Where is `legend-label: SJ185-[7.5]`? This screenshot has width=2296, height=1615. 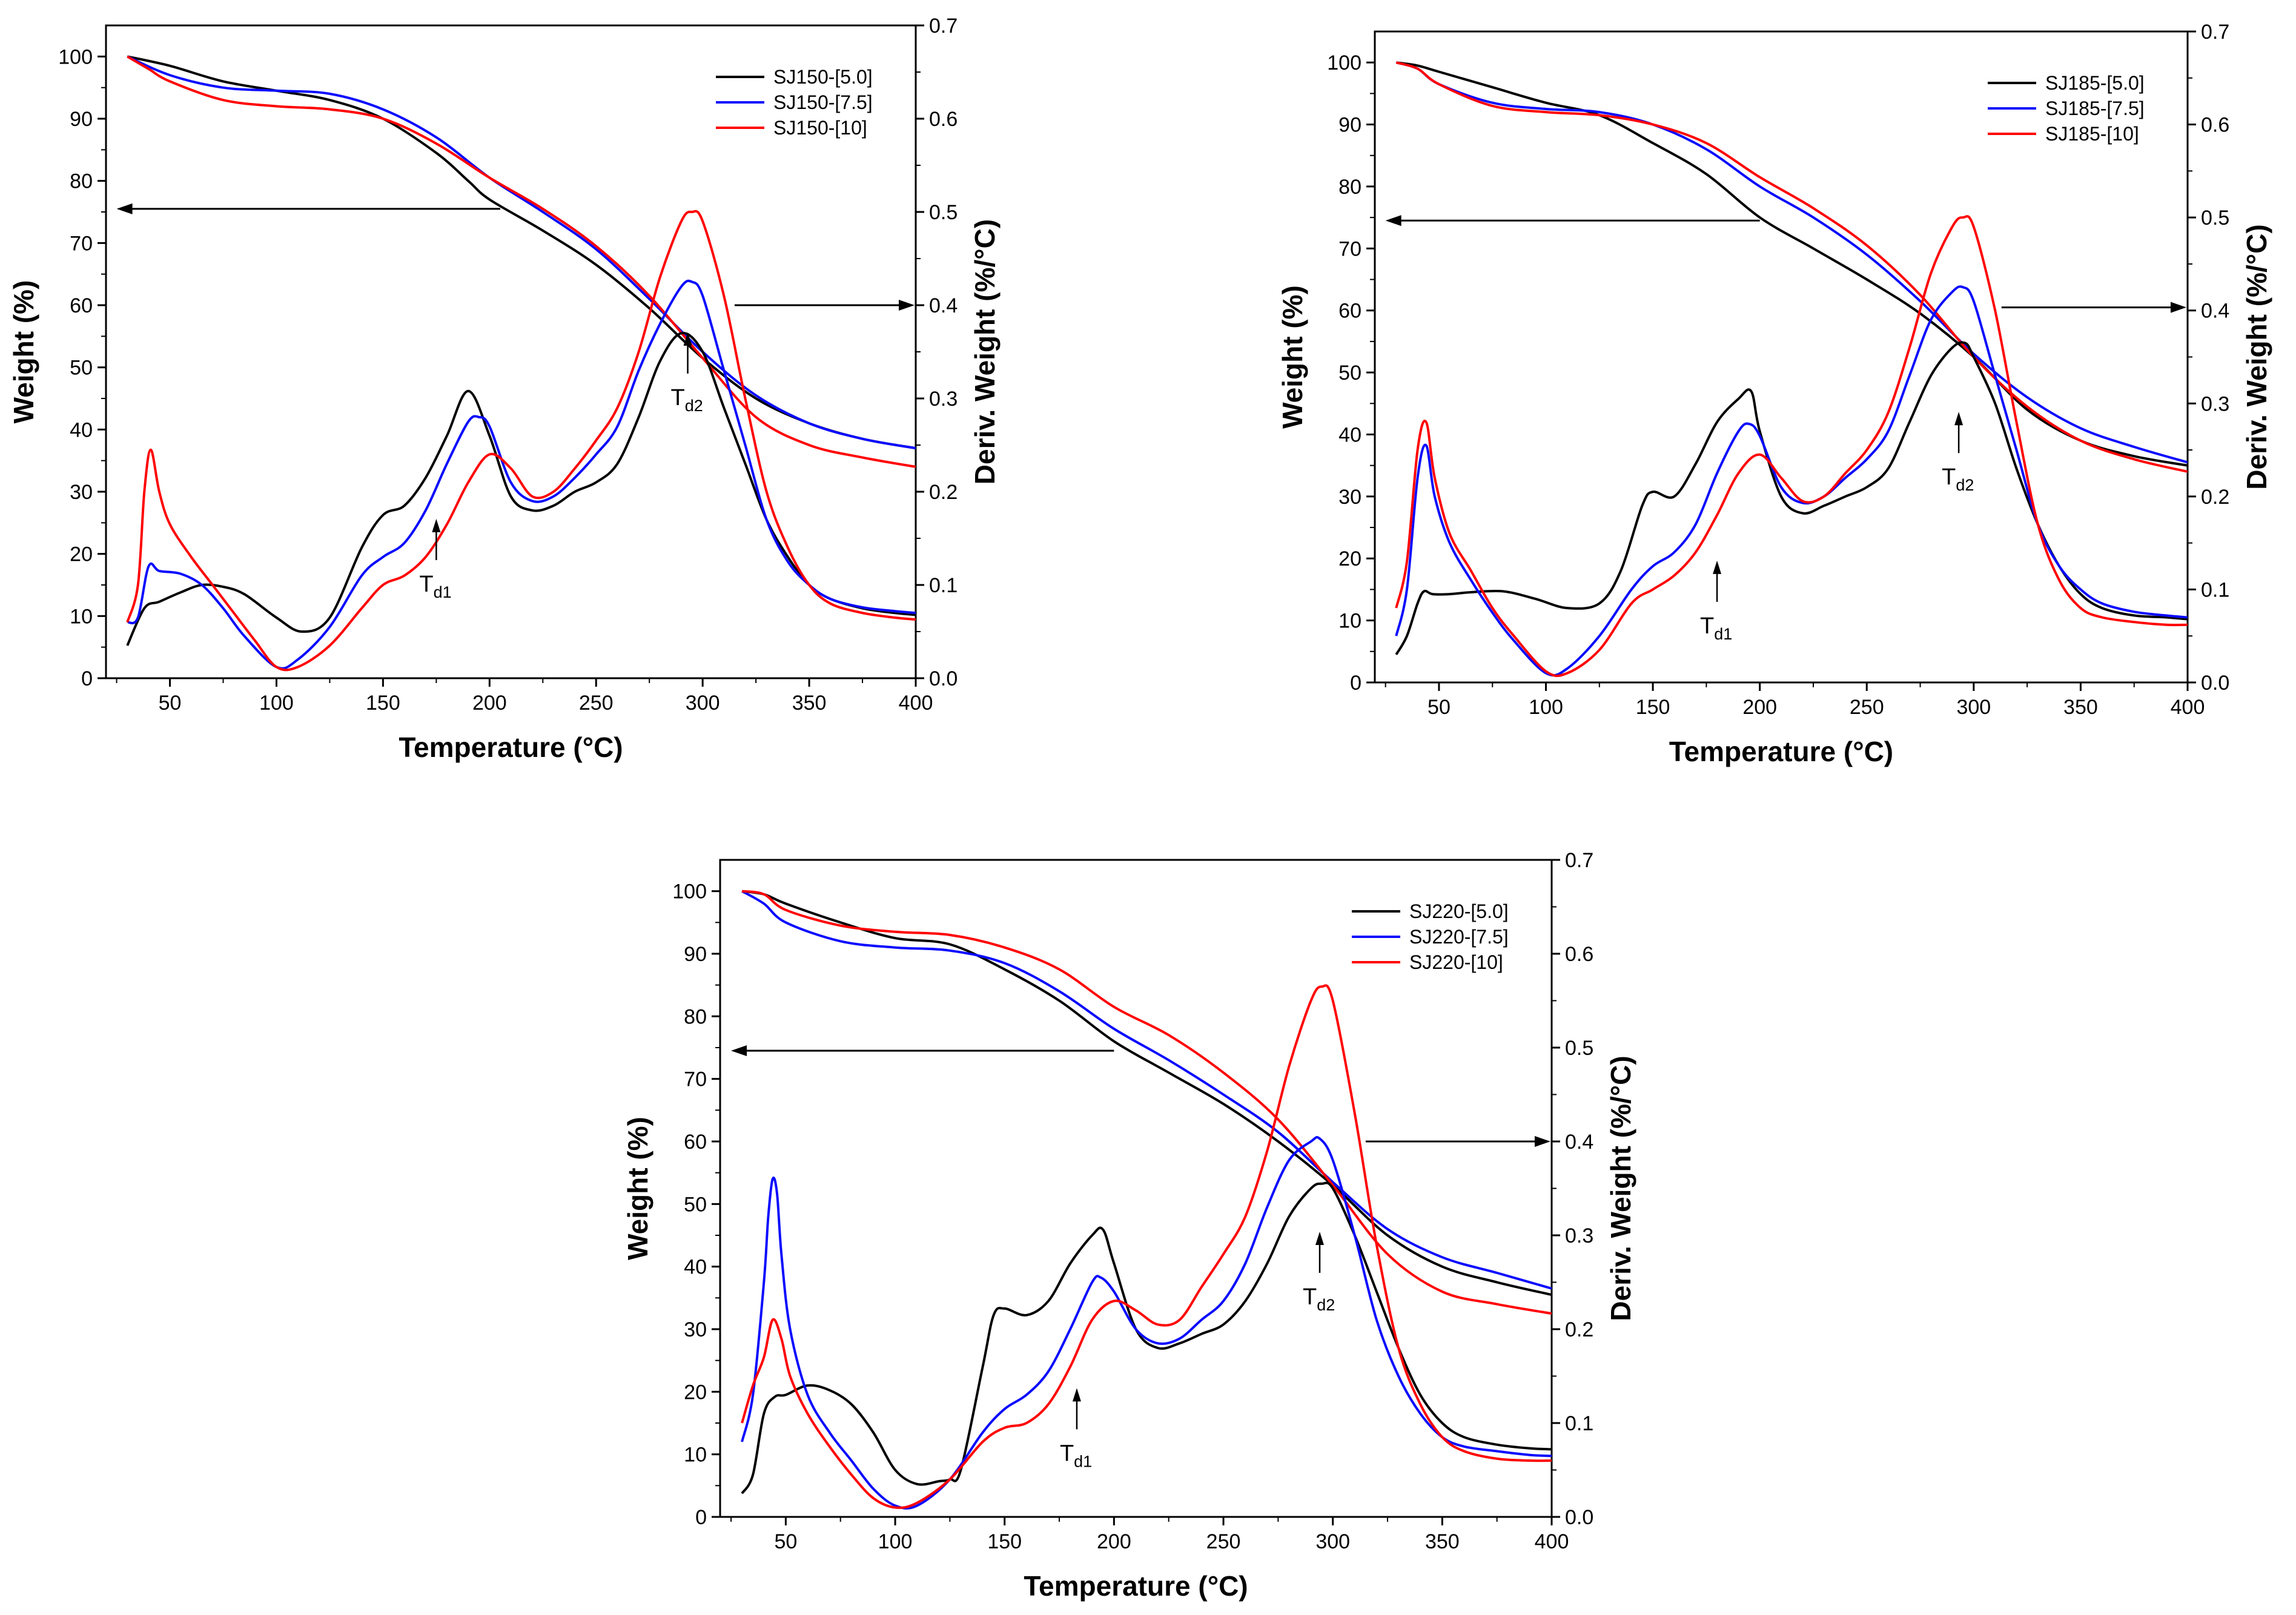 legend-label: SJ185-[7.5] is located at coordinates (2095, 108).